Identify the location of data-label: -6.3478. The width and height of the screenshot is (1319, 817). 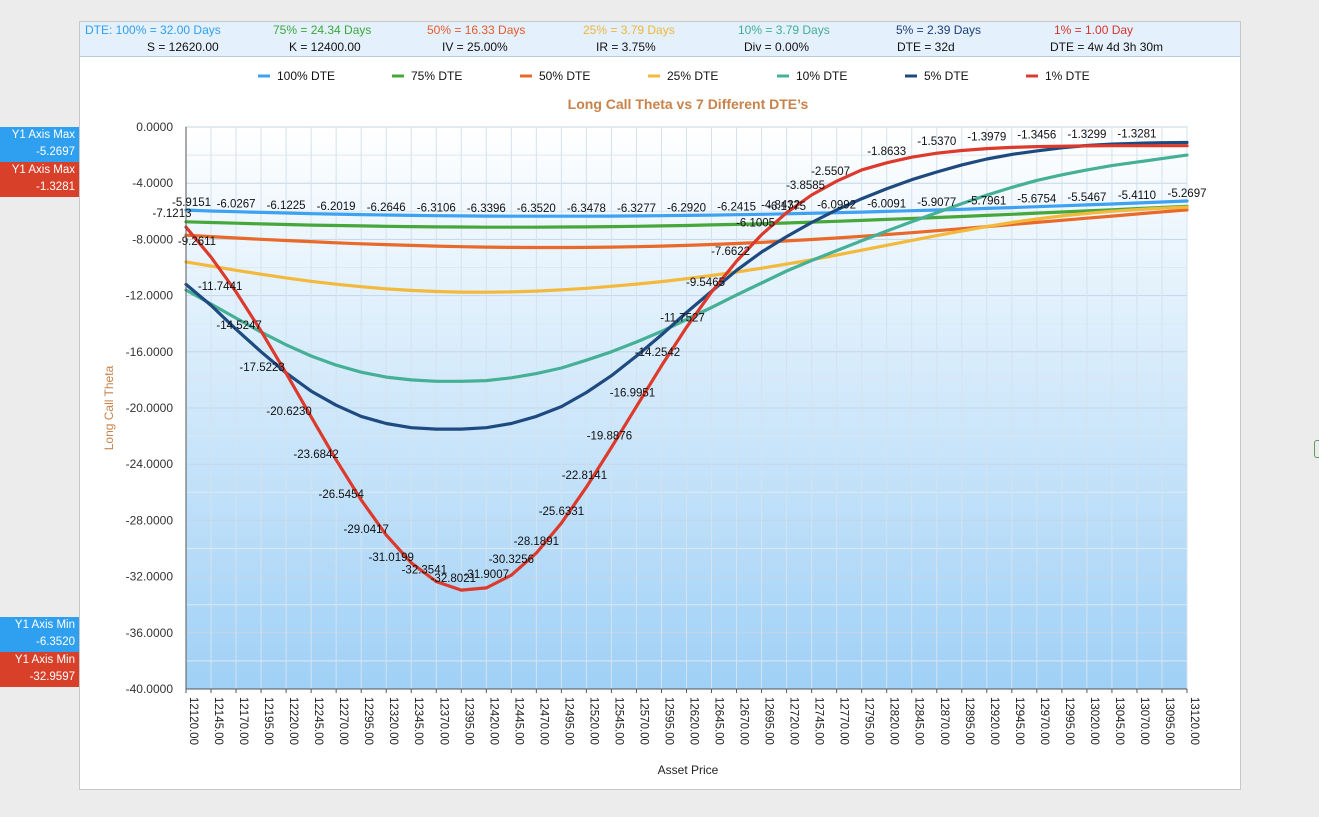
(586, 209).